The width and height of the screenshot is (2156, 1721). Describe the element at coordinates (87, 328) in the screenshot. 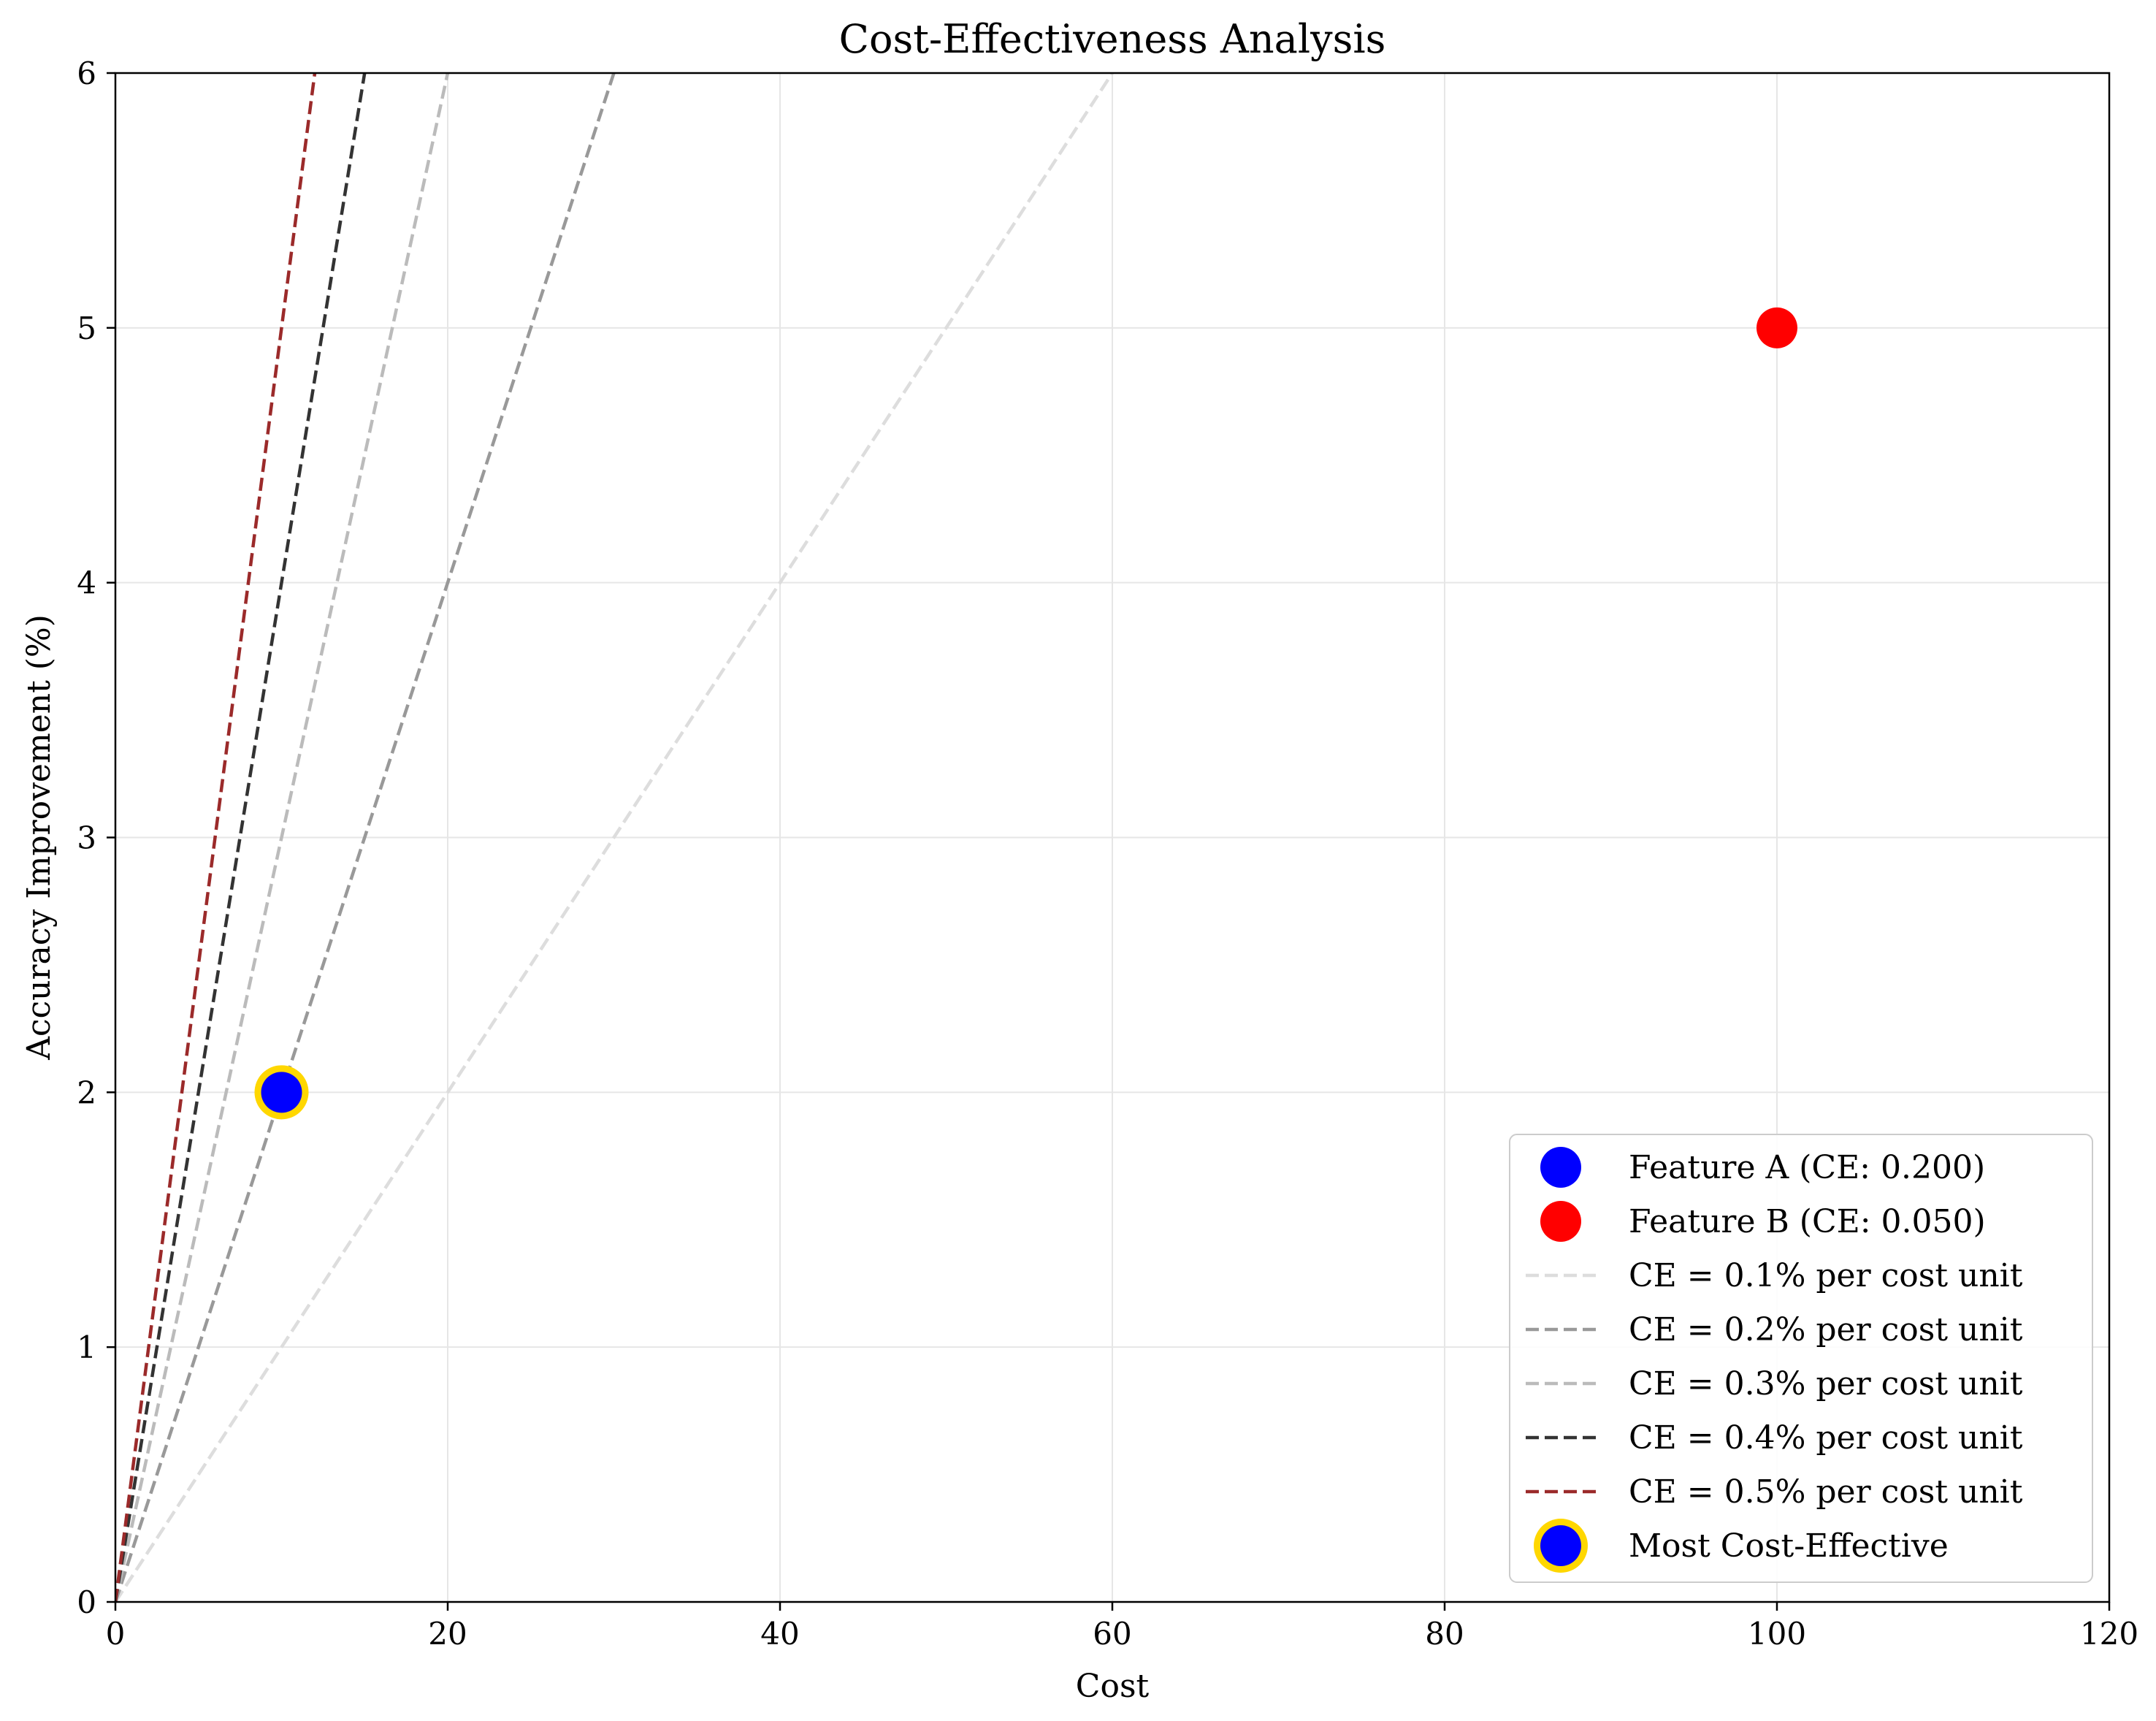

I see `y-tick-label: 5` at that location.